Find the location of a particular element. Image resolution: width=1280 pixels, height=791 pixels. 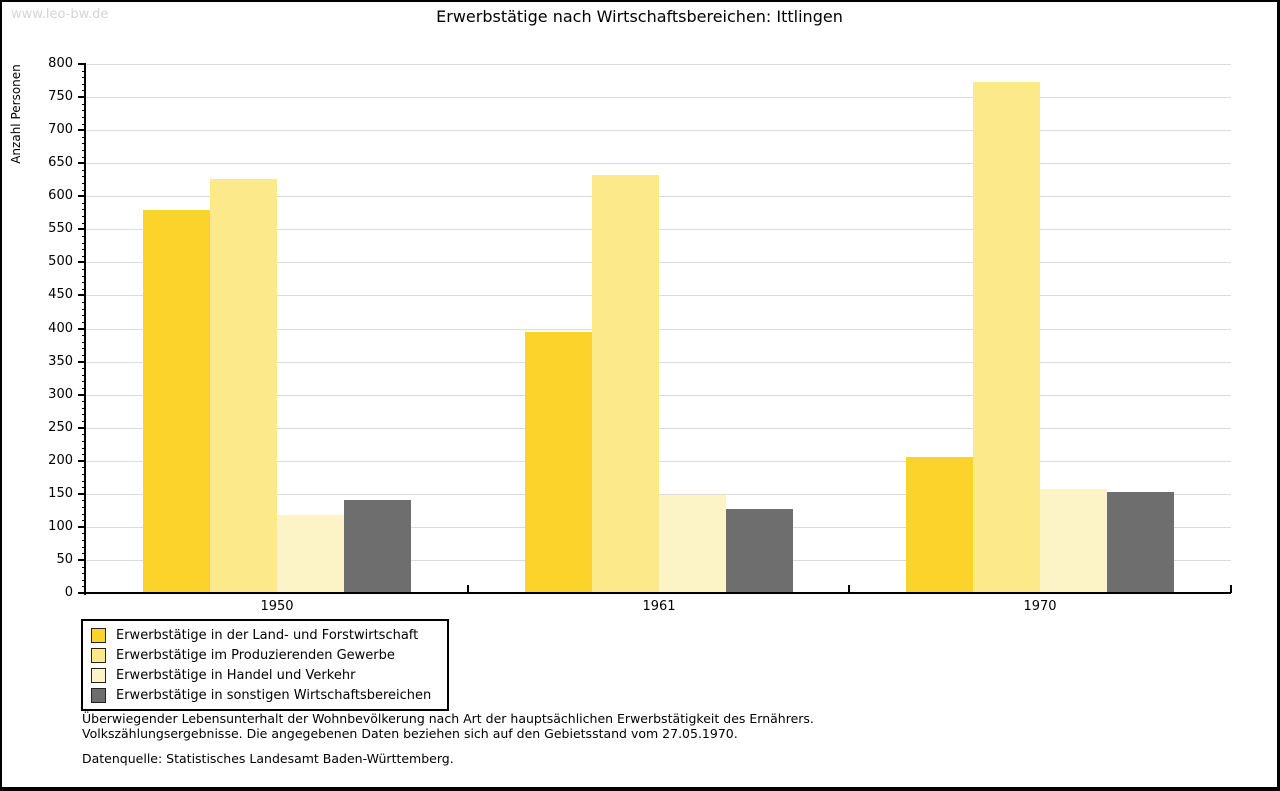

y-tick-label: 150 is located at coordinates (60, 493).